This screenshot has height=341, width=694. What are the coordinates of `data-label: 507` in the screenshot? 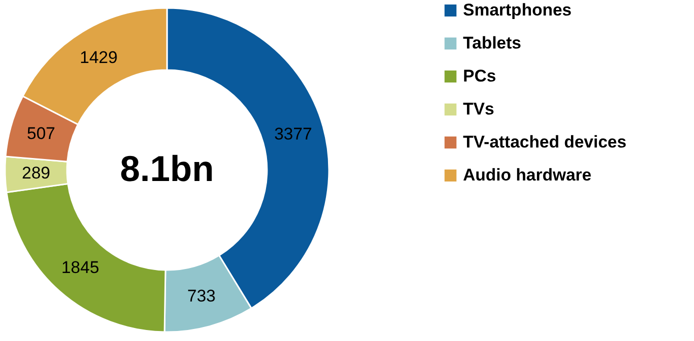 It's located at (41, 133).